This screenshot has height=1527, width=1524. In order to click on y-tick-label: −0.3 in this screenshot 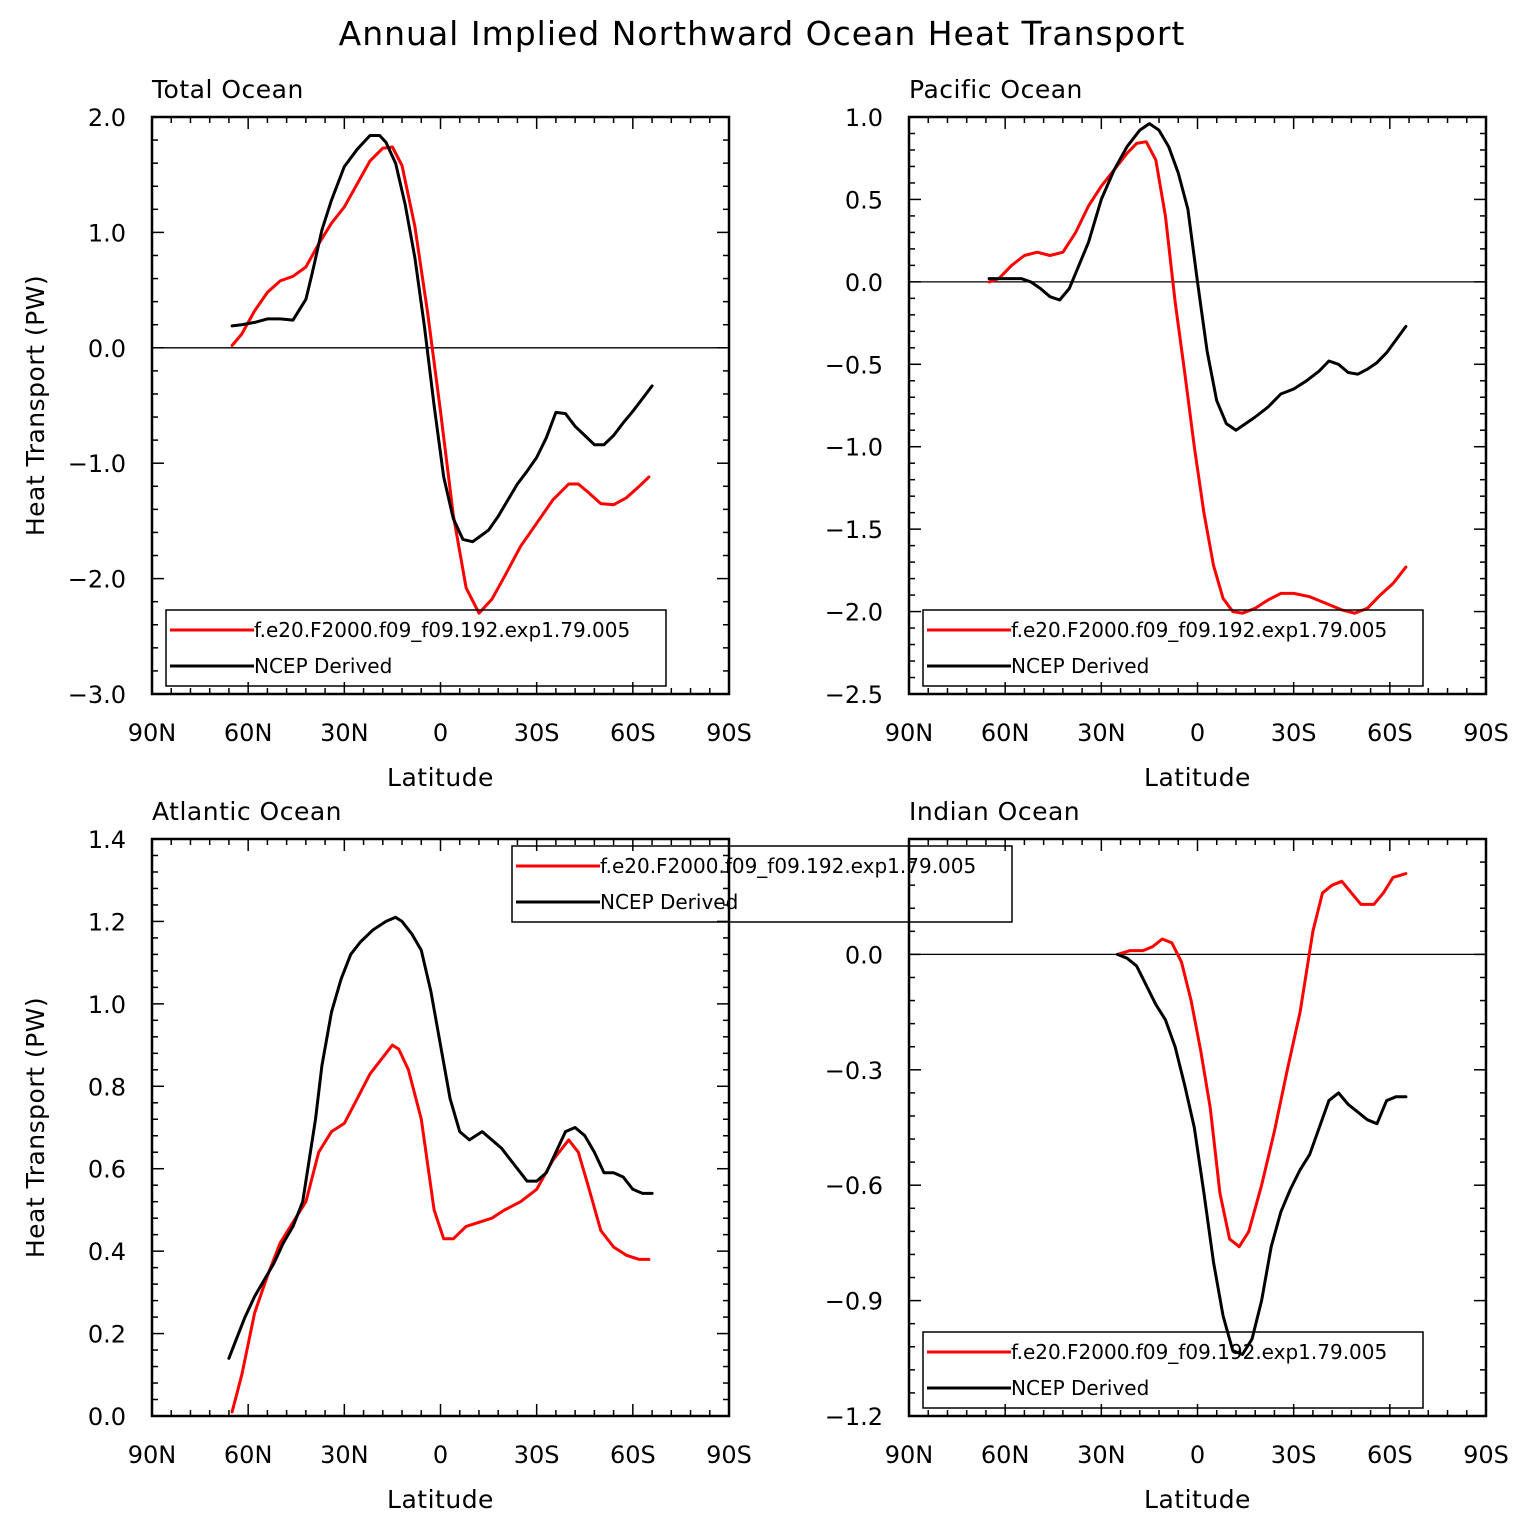, I will do `click(854, 1071)`.